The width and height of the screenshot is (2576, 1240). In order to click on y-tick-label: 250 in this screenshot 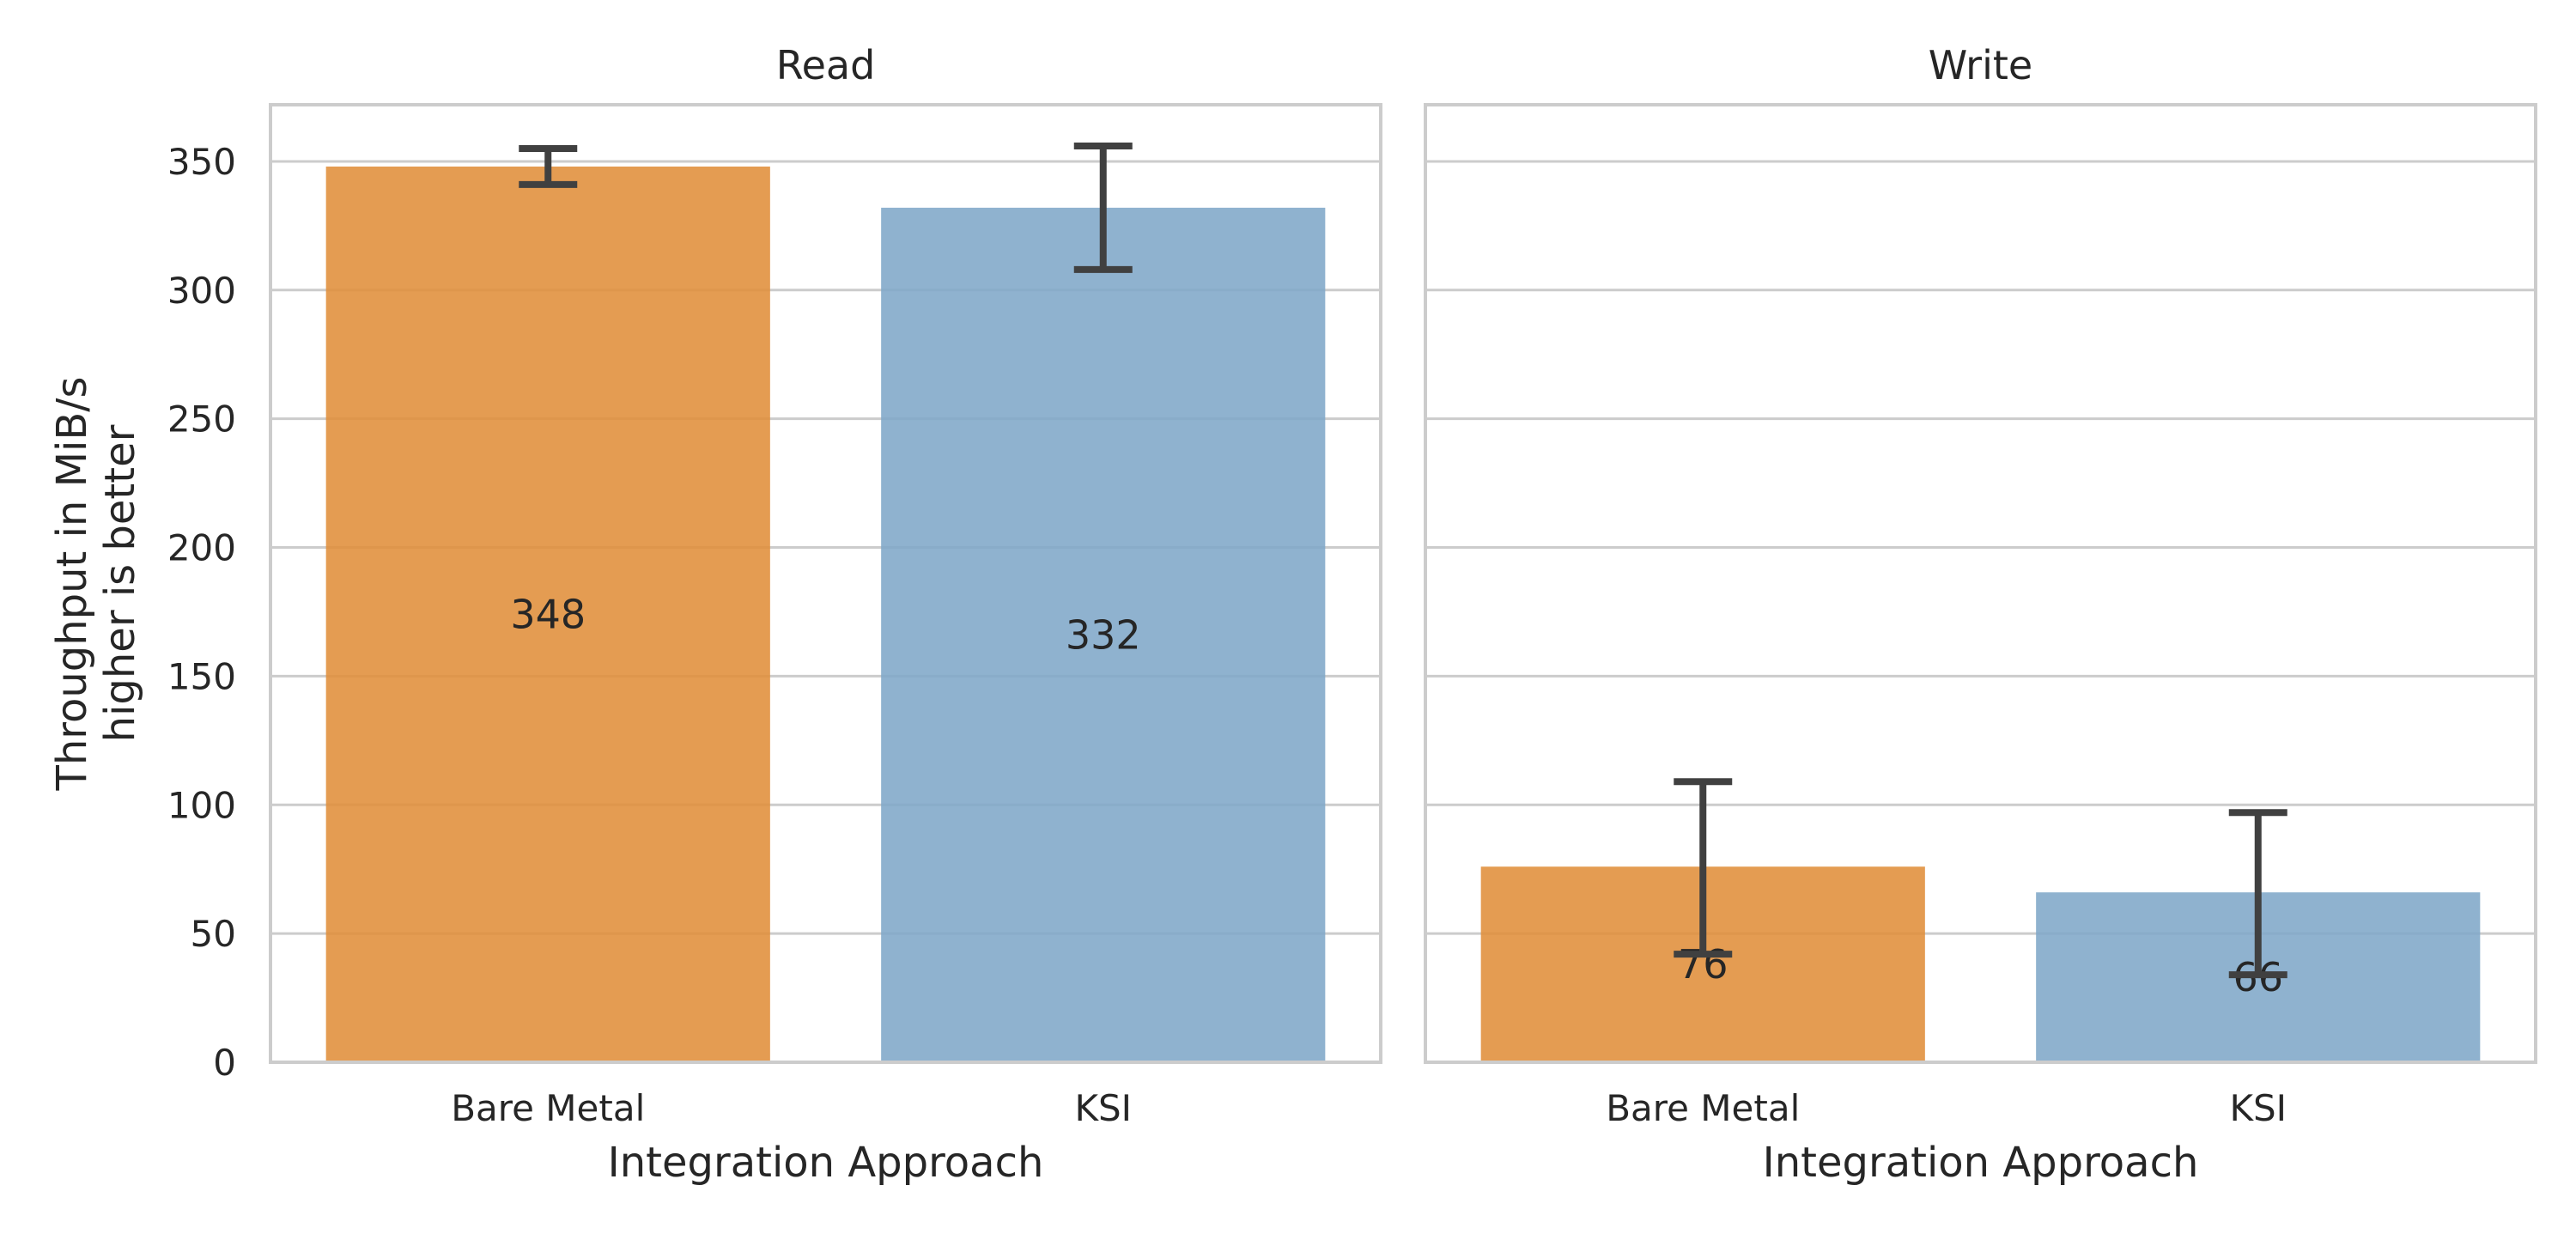, I will do `click(202, 419)`.